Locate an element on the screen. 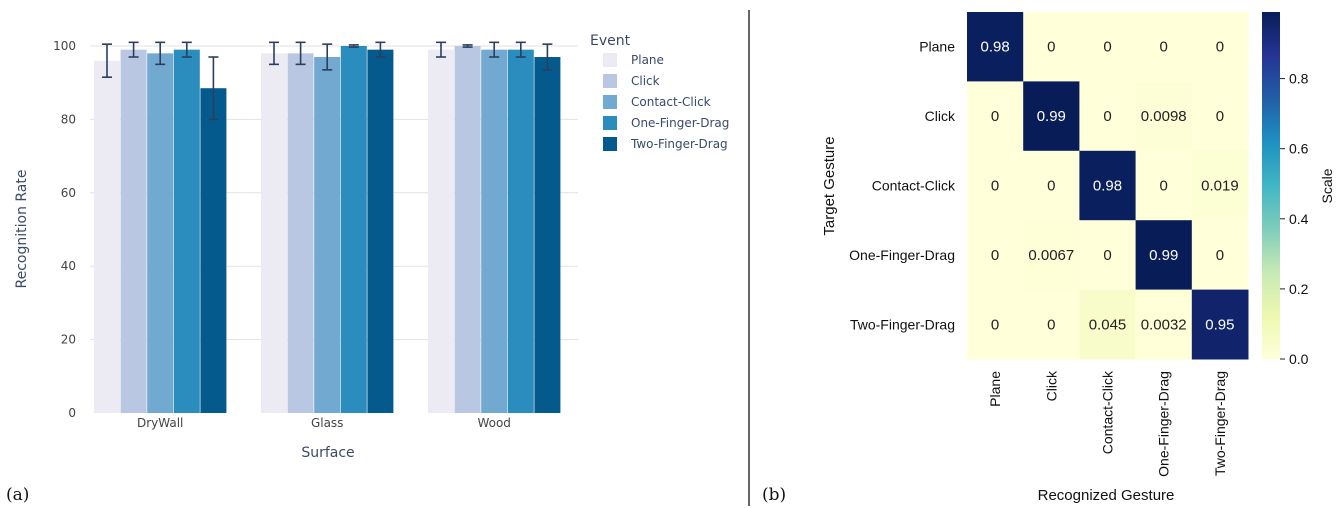  cell-label: 0.045 is located at coordinates (1108, 324).